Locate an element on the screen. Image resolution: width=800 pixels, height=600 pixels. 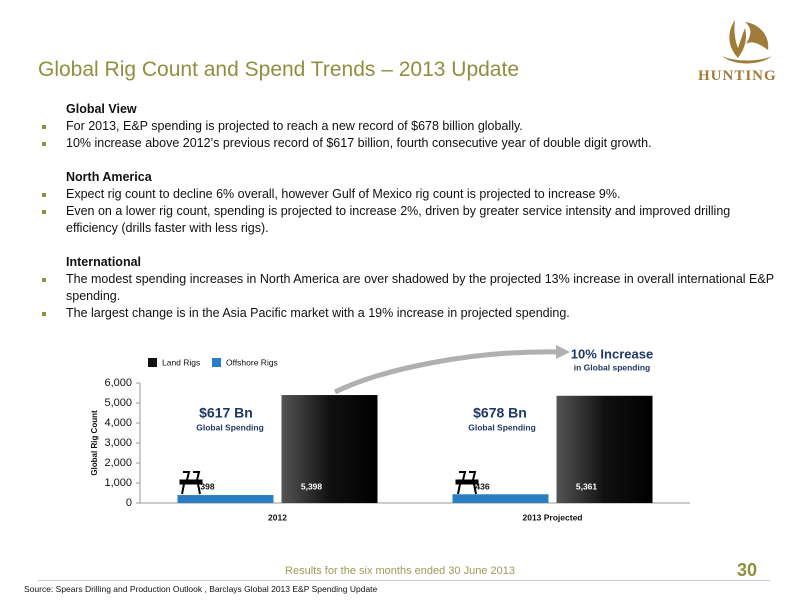
legend-label: Land Rigs is located at coordinates (181, 362).